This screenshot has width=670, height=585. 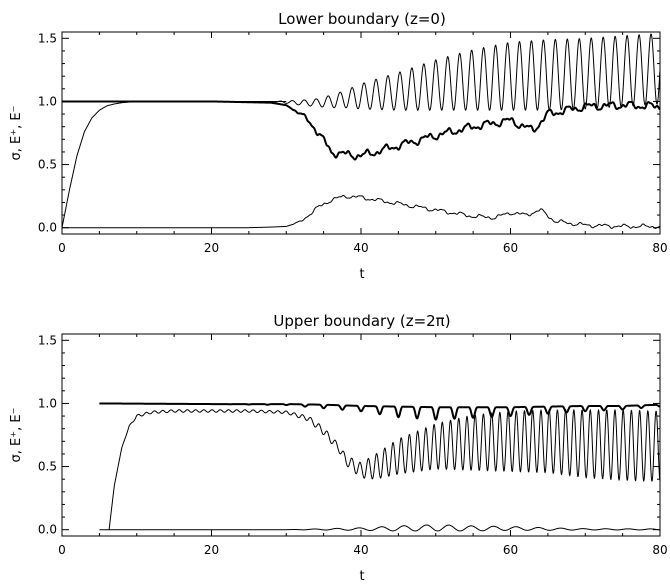 I want to click on chart-title: Upper boundary (z=2π), so click(x=361, y=321).